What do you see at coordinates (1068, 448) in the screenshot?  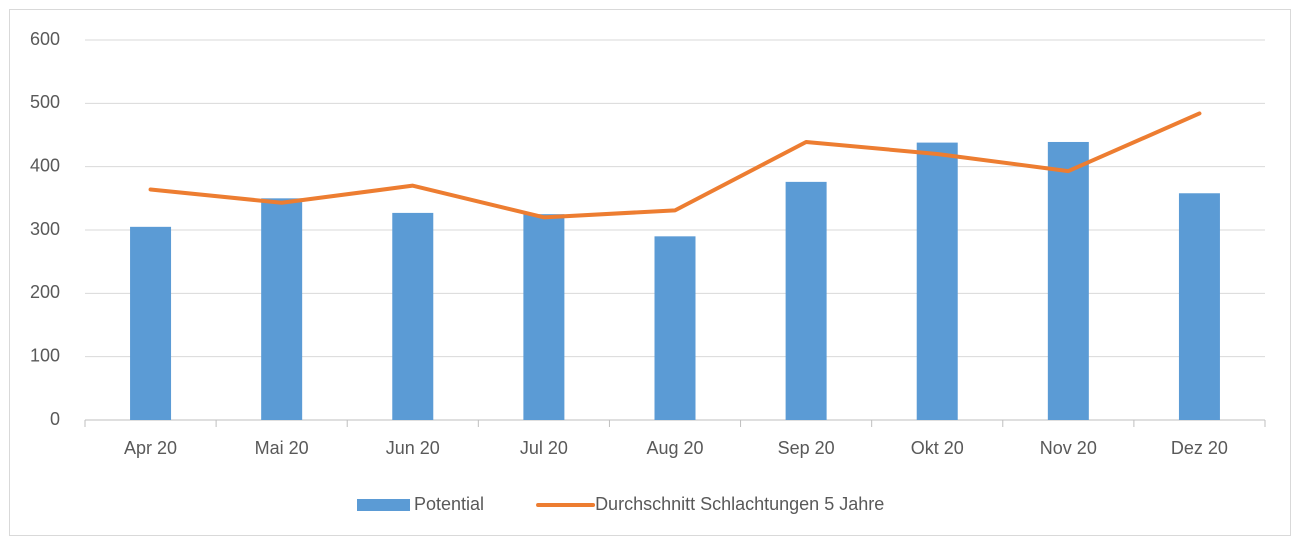 I see `x-tick-label: Nov 20` at bounding box center [1068, 448].